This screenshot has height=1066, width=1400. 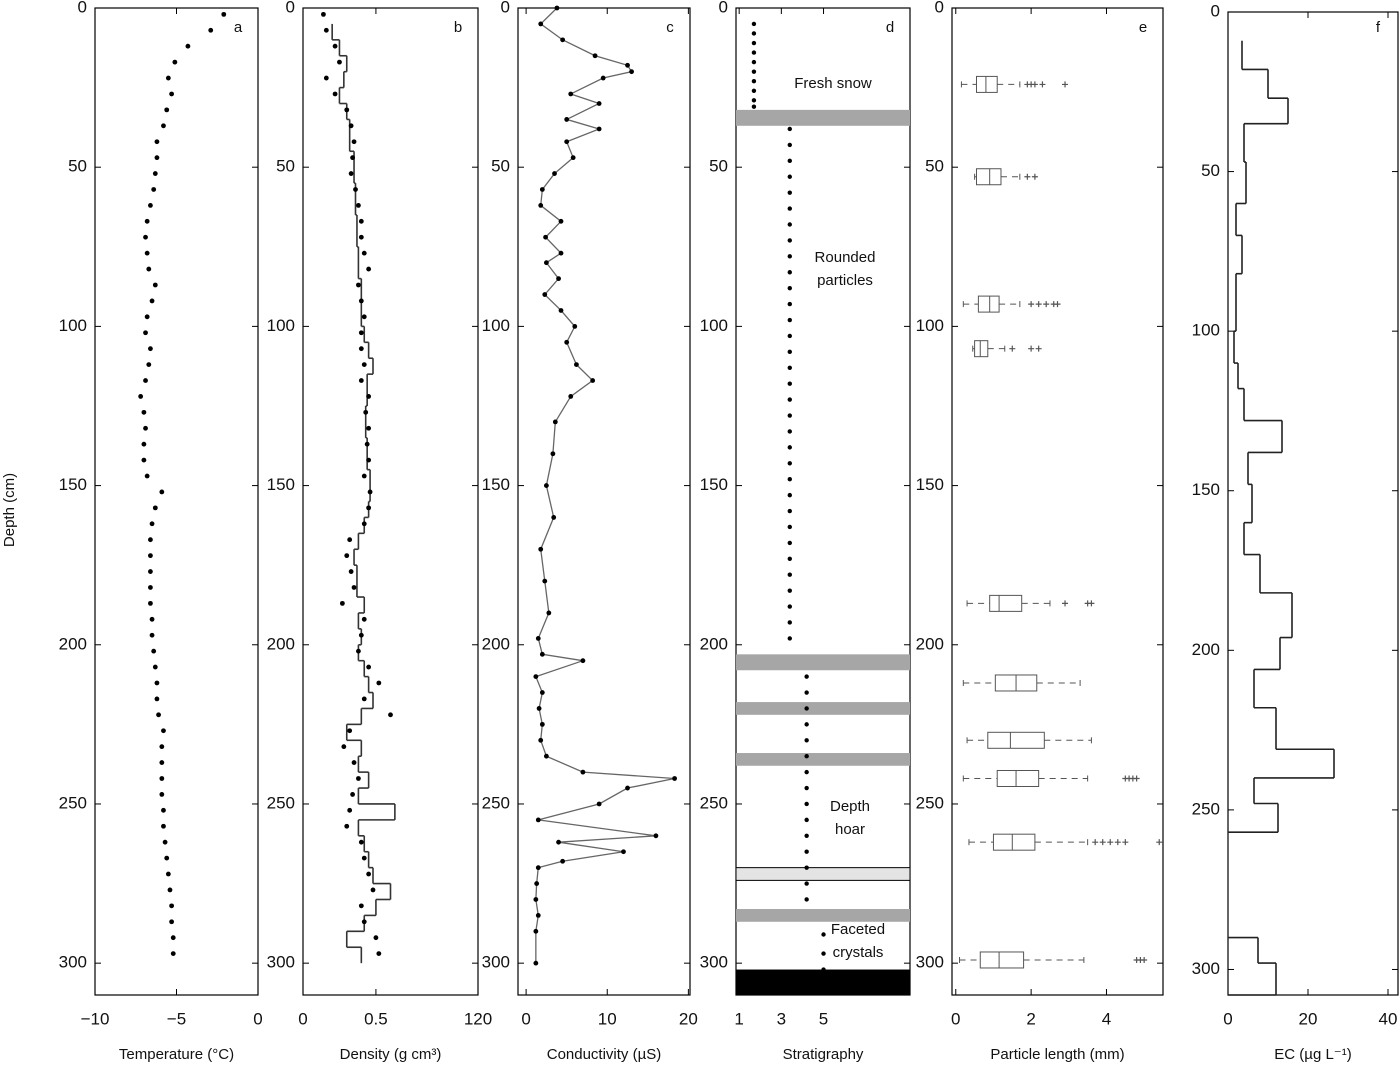 What do you see at coordinates (1388, 1018) in the screenshot?
I see `x-tick-label: 40` at bounding box center [1388, 1018].